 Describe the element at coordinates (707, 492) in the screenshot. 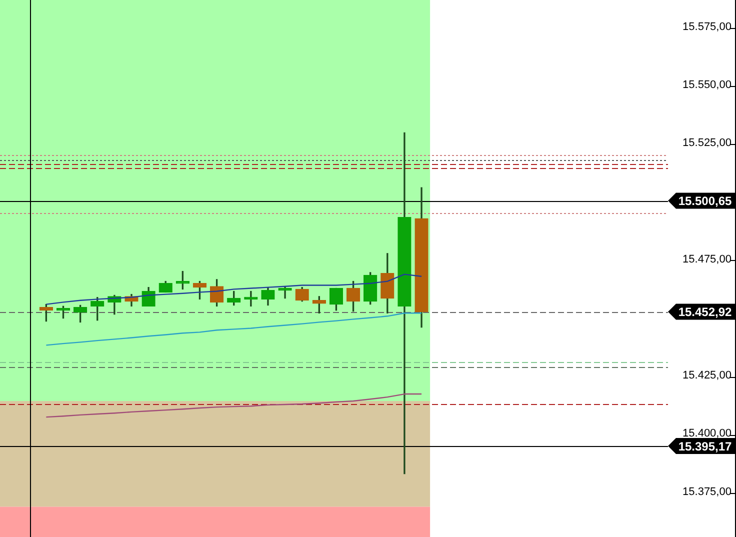

I see `y-tick-label: 15.375,00` at that location.